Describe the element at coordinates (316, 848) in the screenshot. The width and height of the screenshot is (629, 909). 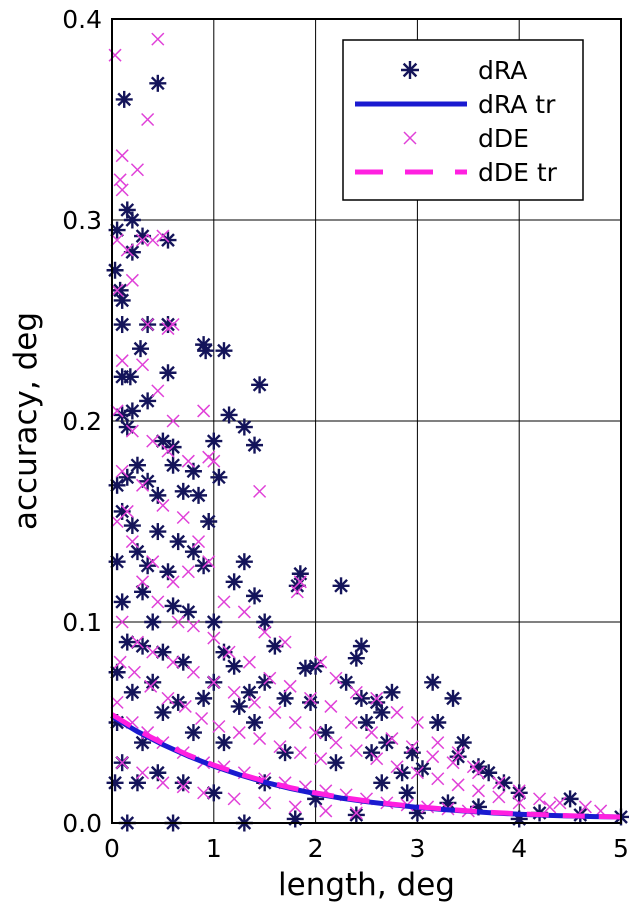
I see `x-tick-label: 2` at that location.